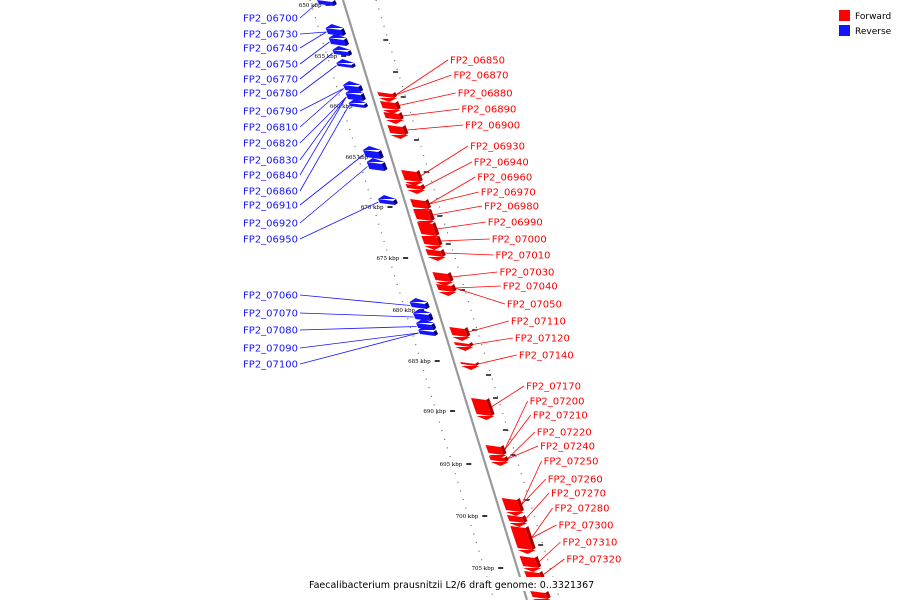 The height and width of the screenshot is (600, 900). I want to click on reverse-gene-label: FP2_06740, so click(270, 49).